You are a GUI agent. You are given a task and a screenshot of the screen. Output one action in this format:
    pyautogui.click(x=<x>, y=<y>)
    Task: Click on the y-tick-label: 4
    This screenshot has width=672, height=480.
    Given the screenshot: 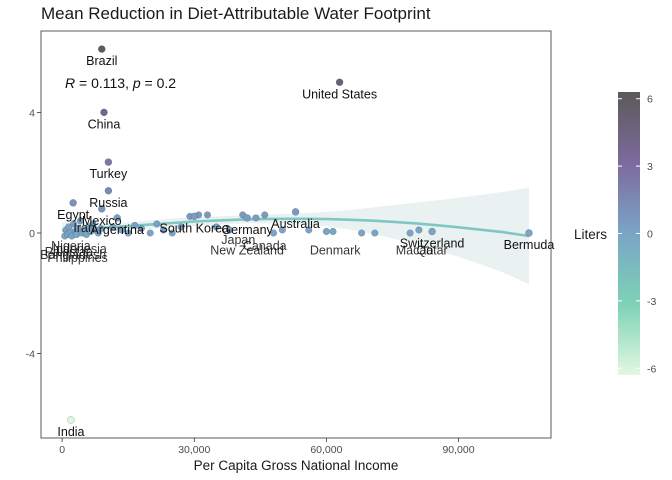 What is the action you would take?
    pyautogui.click(x=32, y=113)
    